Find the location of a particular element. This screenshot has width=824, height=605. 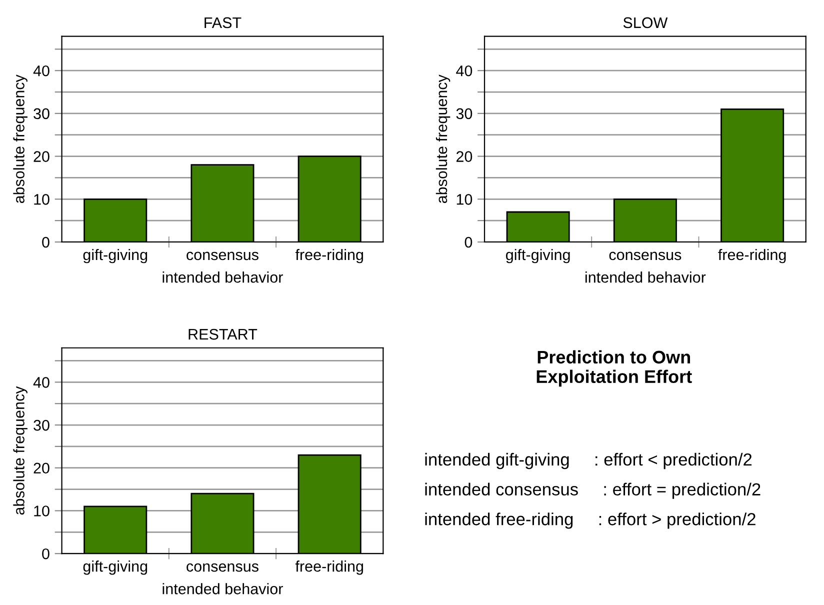

text: intended gift-giving : effort < prediction/2 is located at coordinates (588, 461).